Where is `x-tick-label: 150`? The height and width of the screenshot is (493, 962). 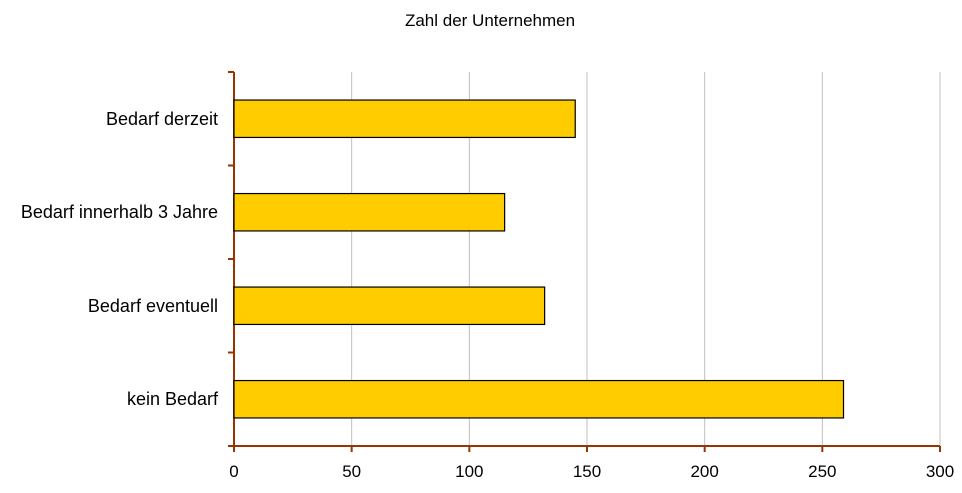 x-tick-label: 150 is located at coordinates (587, 471).